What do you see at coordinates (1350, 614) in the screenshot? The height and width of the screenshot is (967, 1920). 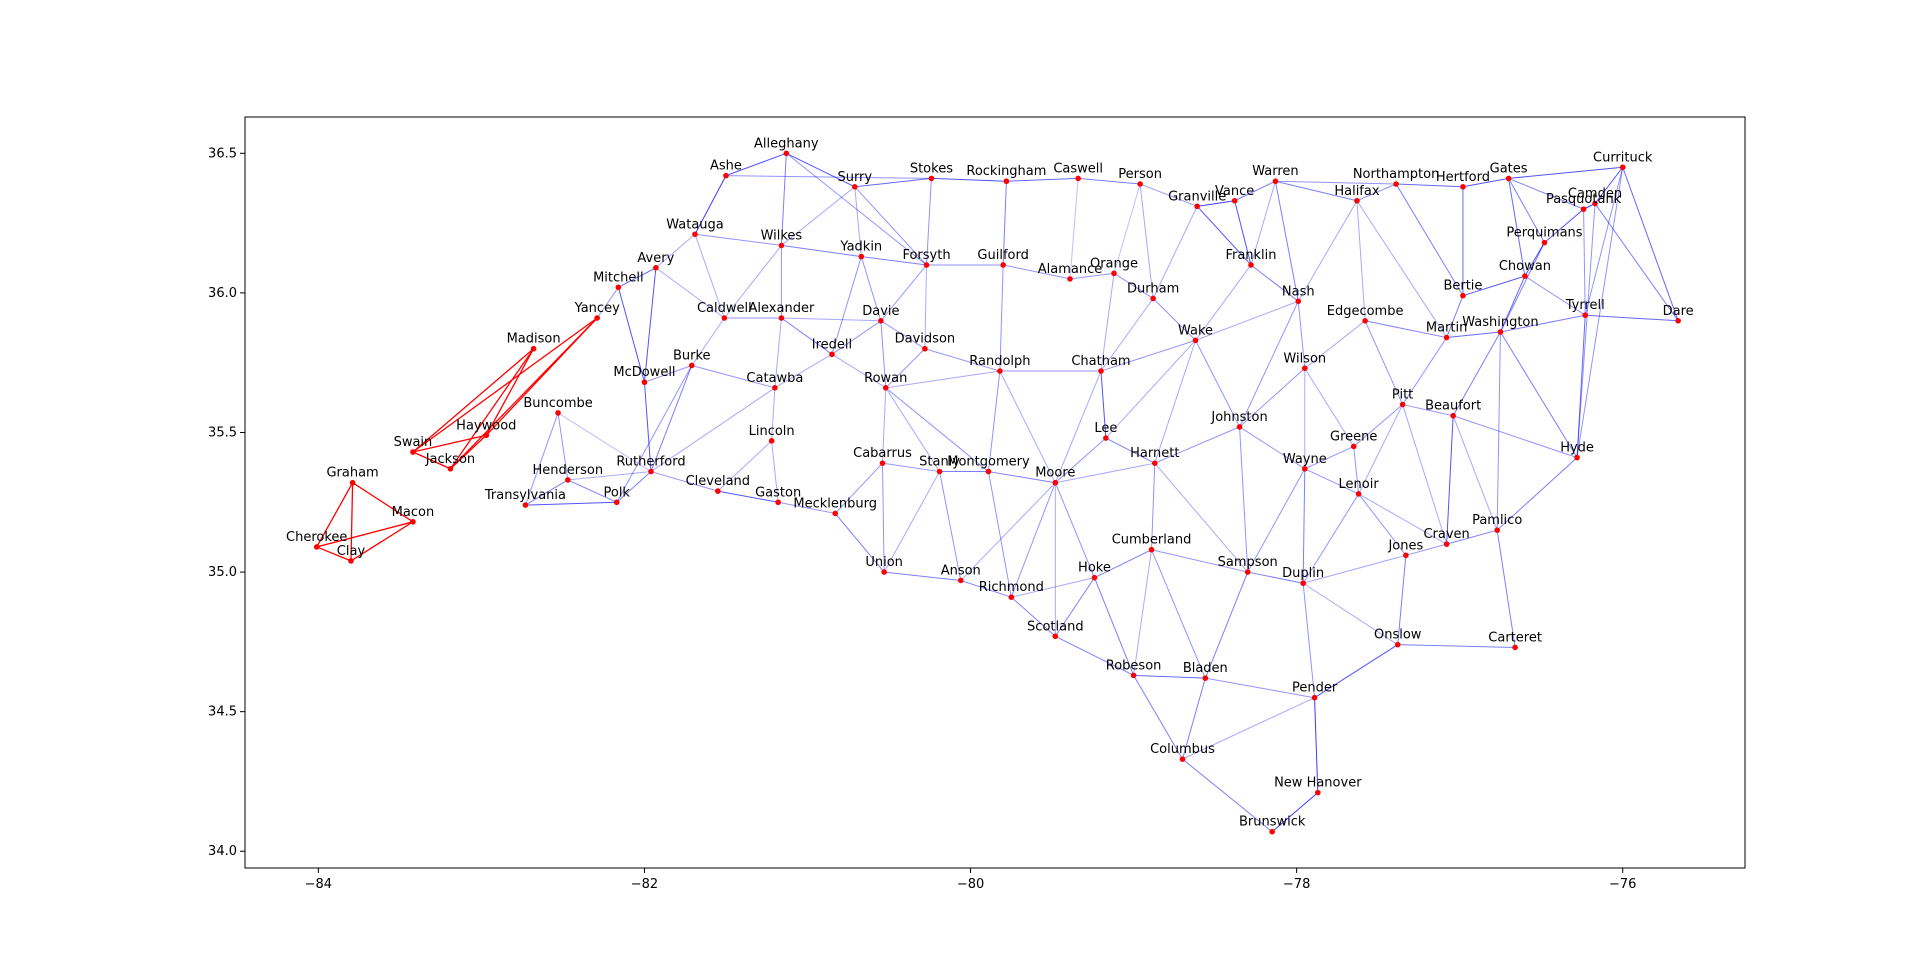 I see `edge-Onslow-Duplin` at bounding box center [1350, 614].